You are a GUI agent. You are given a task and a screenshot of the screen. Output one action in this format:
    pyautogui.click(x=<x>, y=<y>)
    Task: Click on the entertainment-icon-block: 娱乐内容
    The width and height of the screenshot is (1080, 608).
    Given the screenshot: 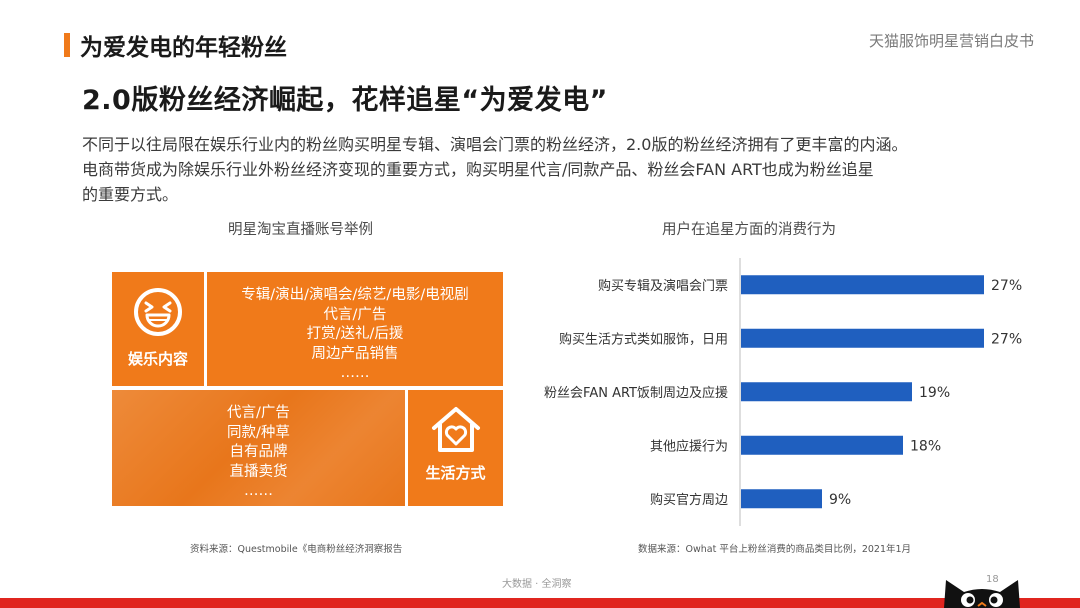 What is the action you would take?
    pyautogui.click(x=158, y=329)
    